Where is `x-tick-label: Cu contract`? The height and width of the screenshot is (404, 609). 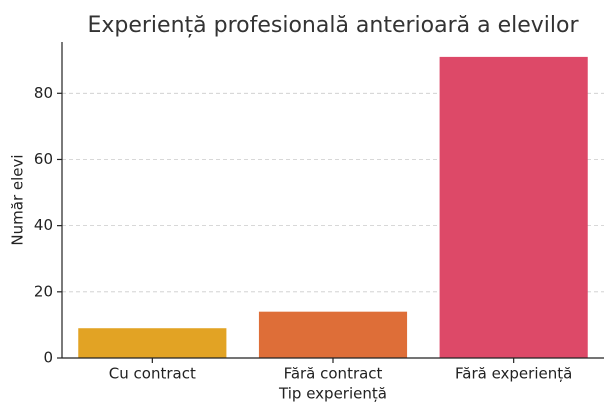 x-tick-label: Cu contract is located at coordinates (152, 374).